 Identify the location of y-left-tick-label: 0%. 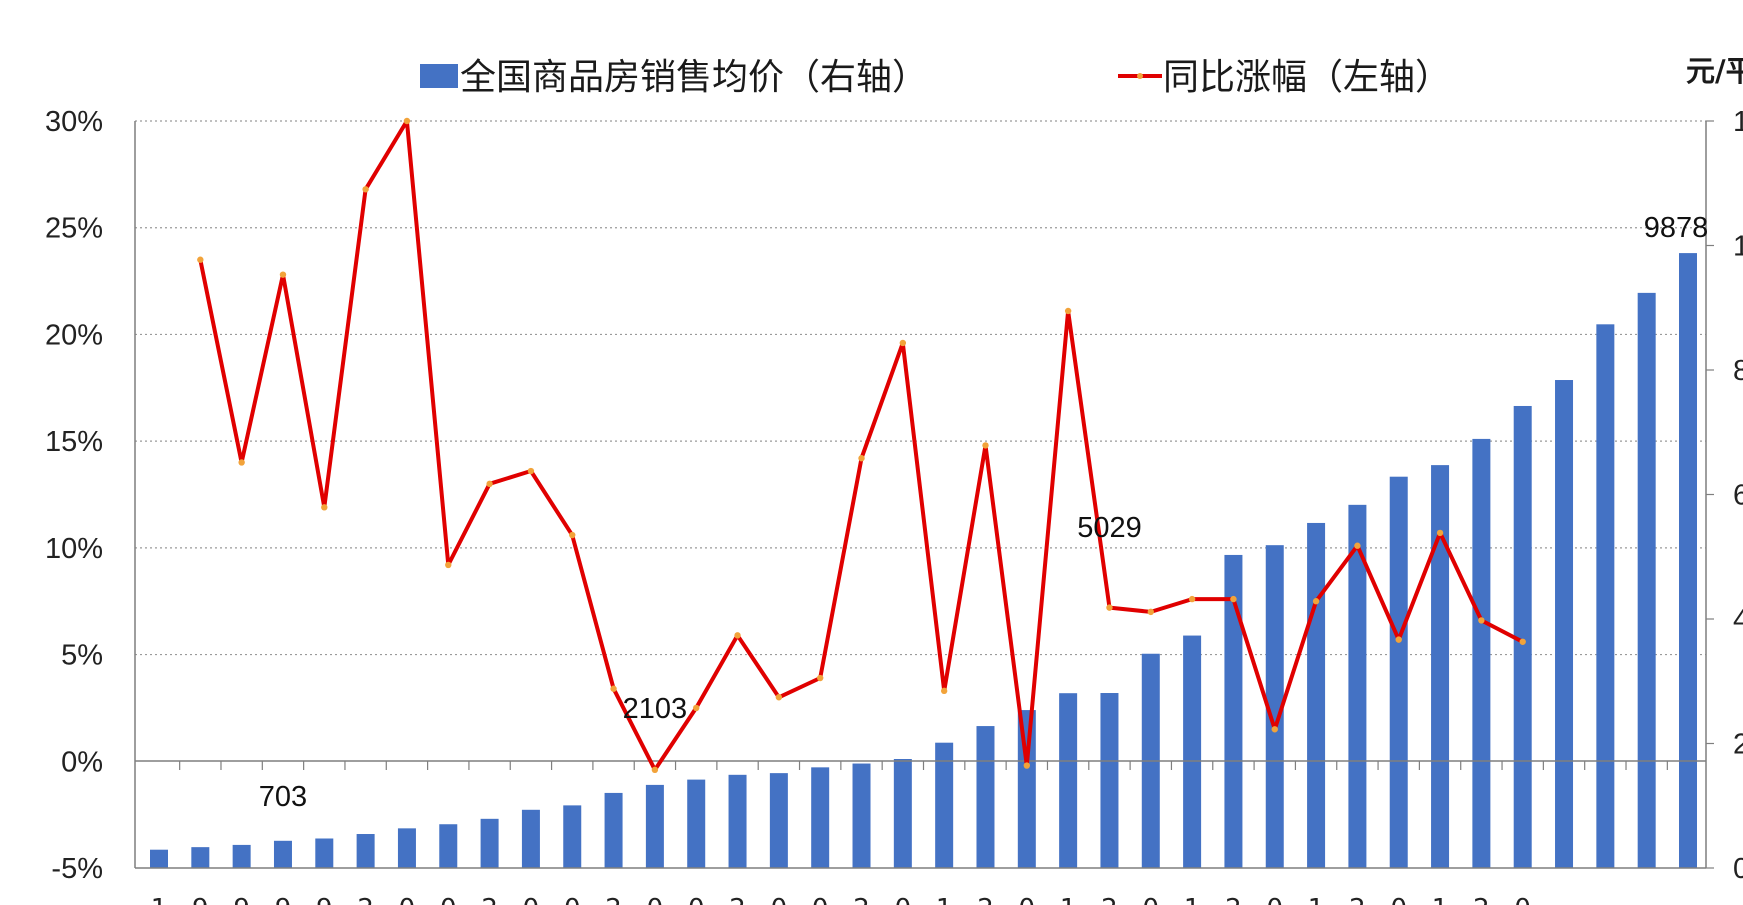
(82, 762).